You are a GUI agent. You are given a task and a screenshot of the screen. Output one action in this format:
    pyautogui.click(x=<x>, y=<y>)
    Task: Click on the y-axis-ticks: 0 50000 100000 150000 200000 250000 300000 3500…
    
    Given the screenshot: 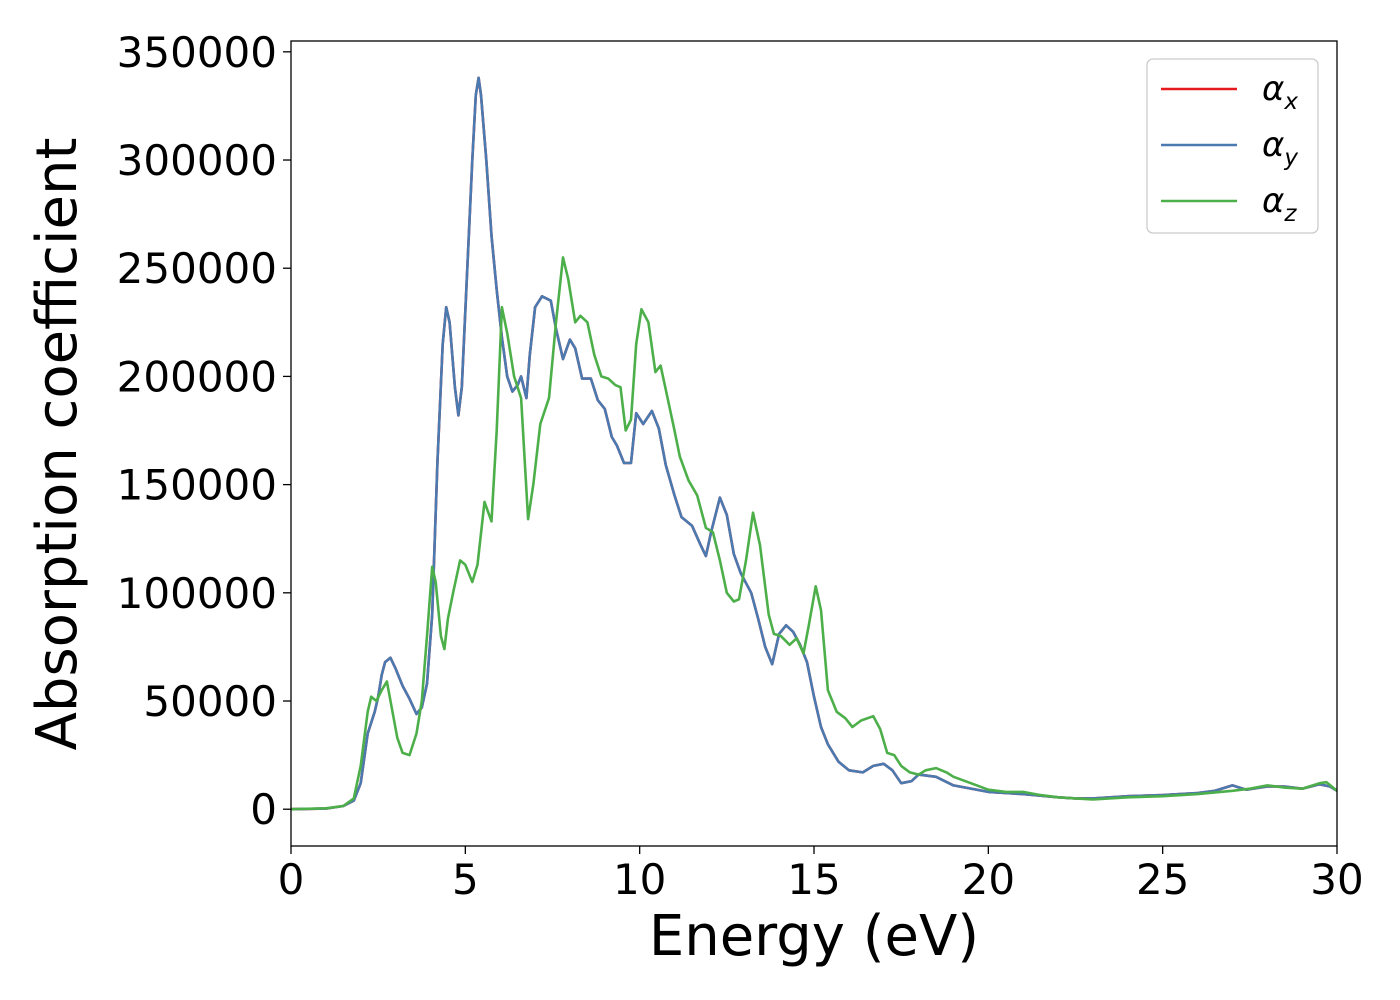 What is the action you would take?
    pyautogui.click(x=204, y=431)
    